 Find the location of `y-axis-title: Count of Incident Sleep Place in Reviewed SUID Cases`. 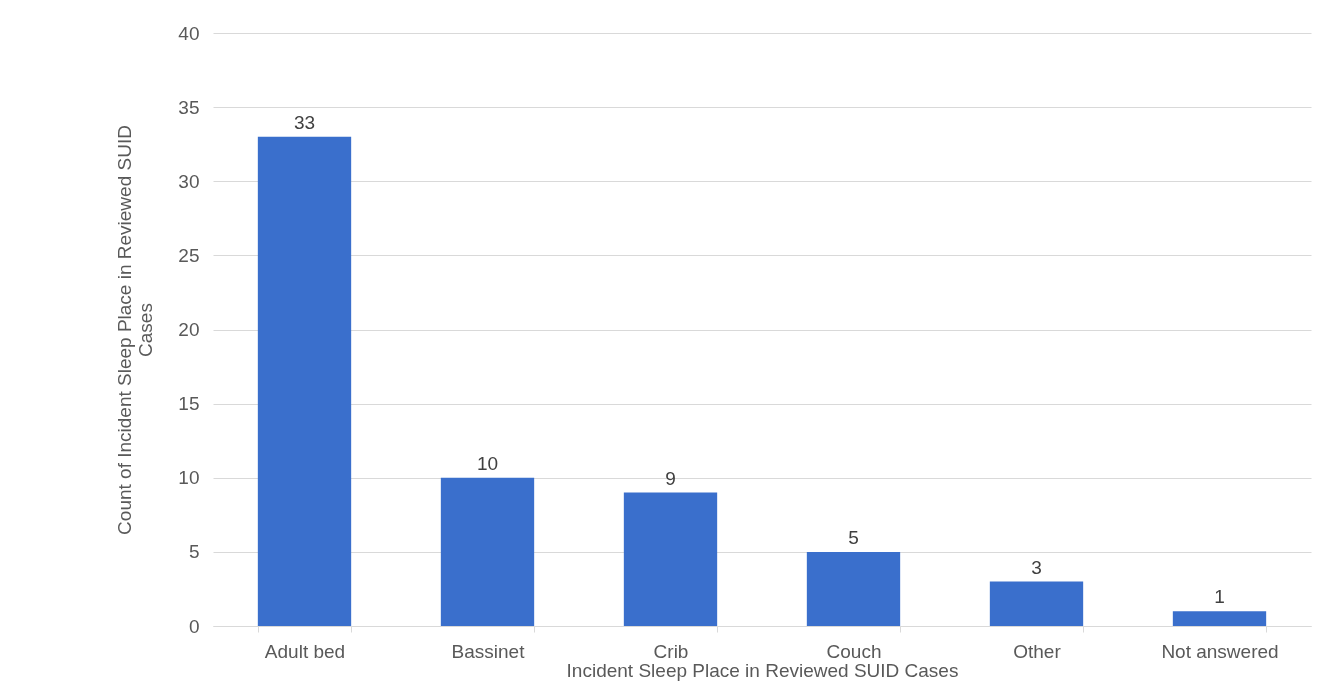

y-axis-title: Count of Incident Sleep Place in Reviewed SUID Cases is located at coordinates (135, 330).